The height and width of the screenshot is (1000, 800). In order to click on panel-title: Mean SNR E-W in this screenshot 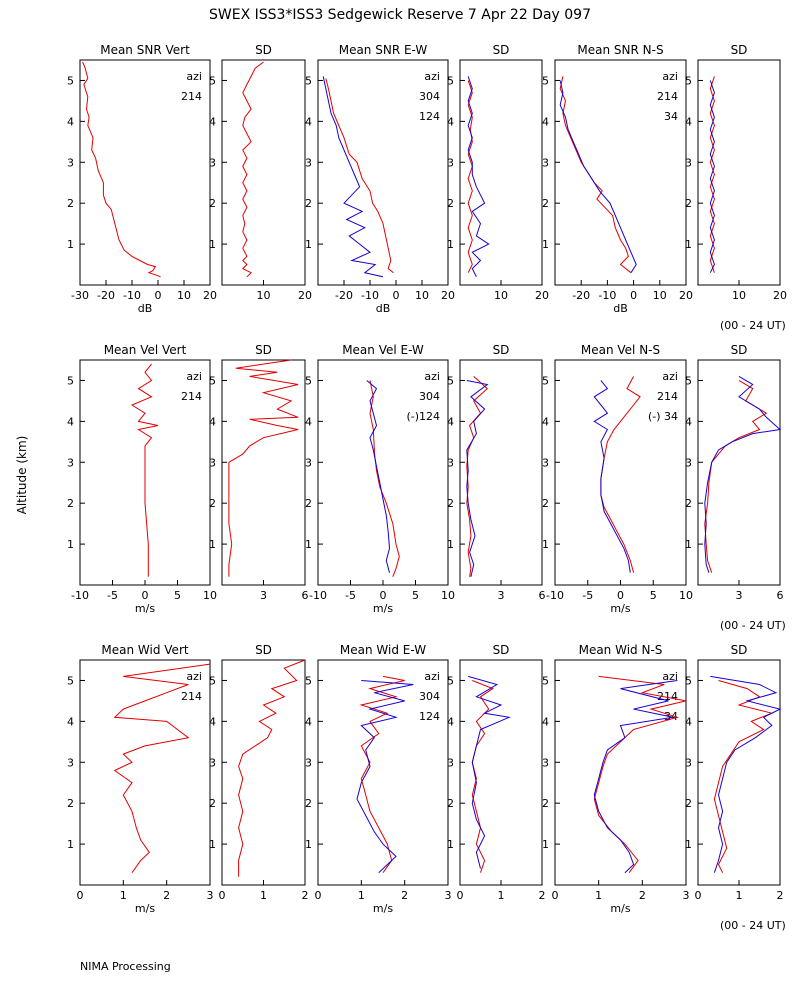, I will do `click(383, 50)`.